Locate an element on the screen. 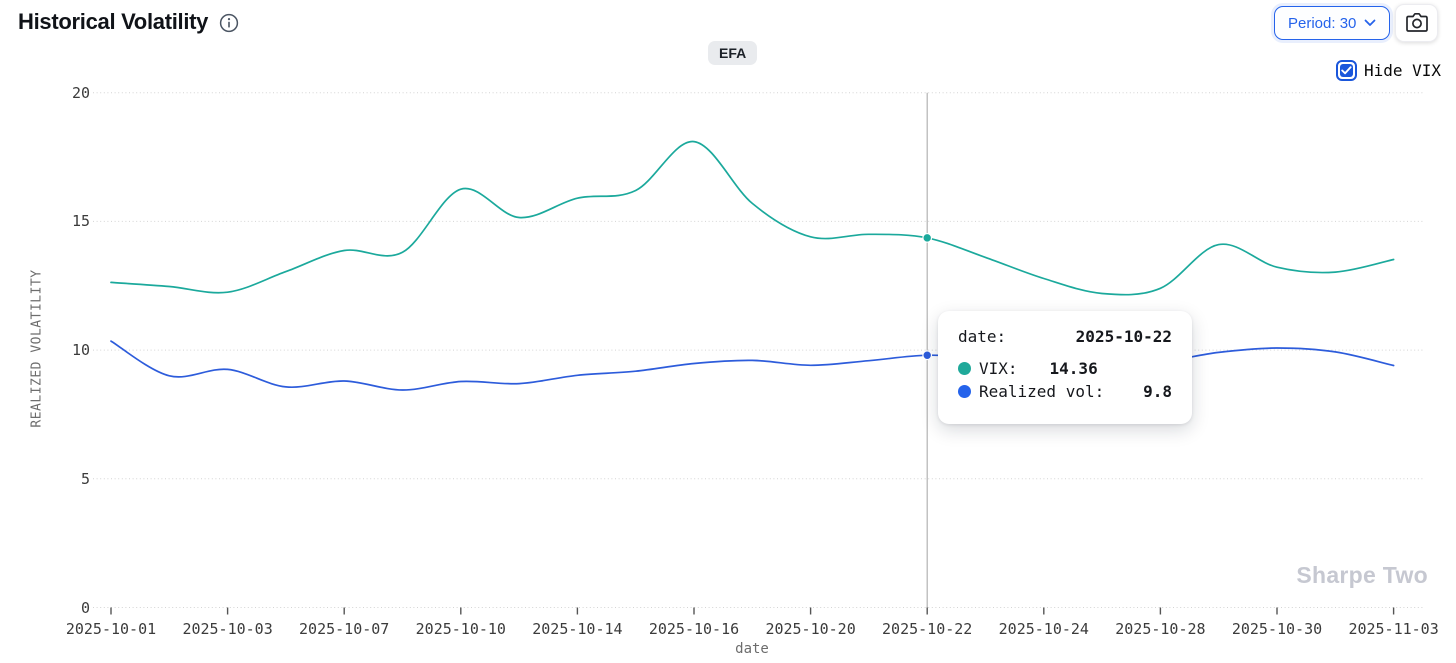  x-tick-label: 2025-10-07 is located at coordinates (344, 629).